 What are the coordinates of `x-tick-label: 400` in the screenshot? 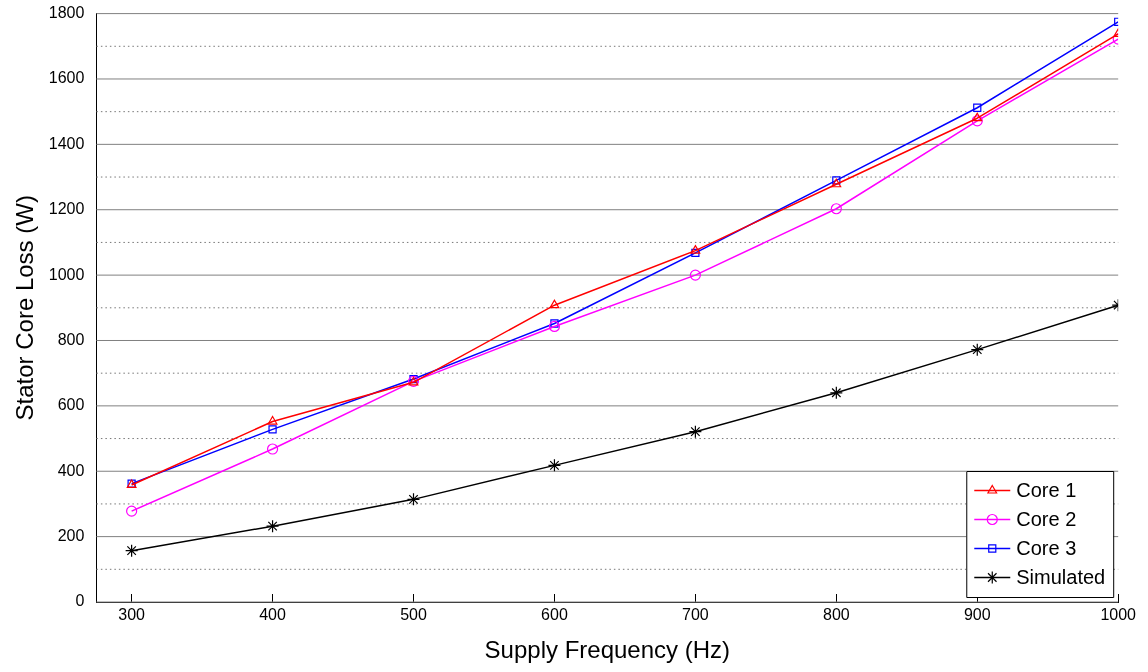 It's located at (273, 615).